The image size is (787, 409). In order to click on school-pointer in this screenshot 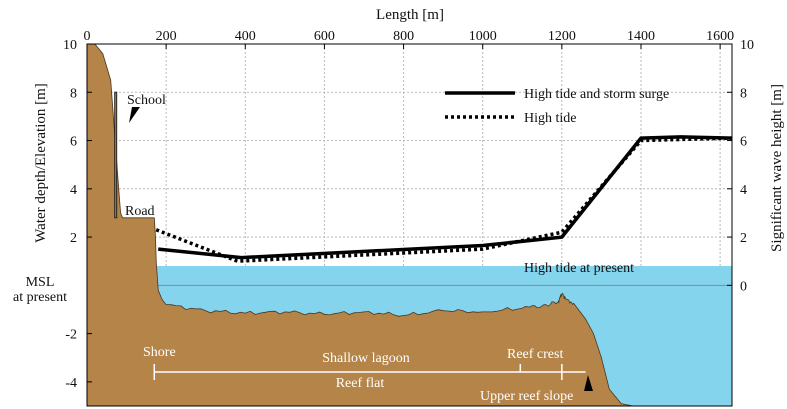, I will do `click(134, 115)`.